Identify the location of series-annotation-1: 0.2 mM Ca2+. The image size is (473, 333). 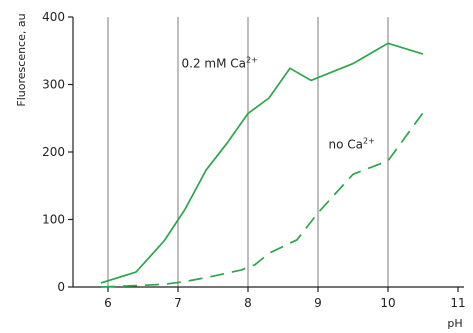
(220, 63).